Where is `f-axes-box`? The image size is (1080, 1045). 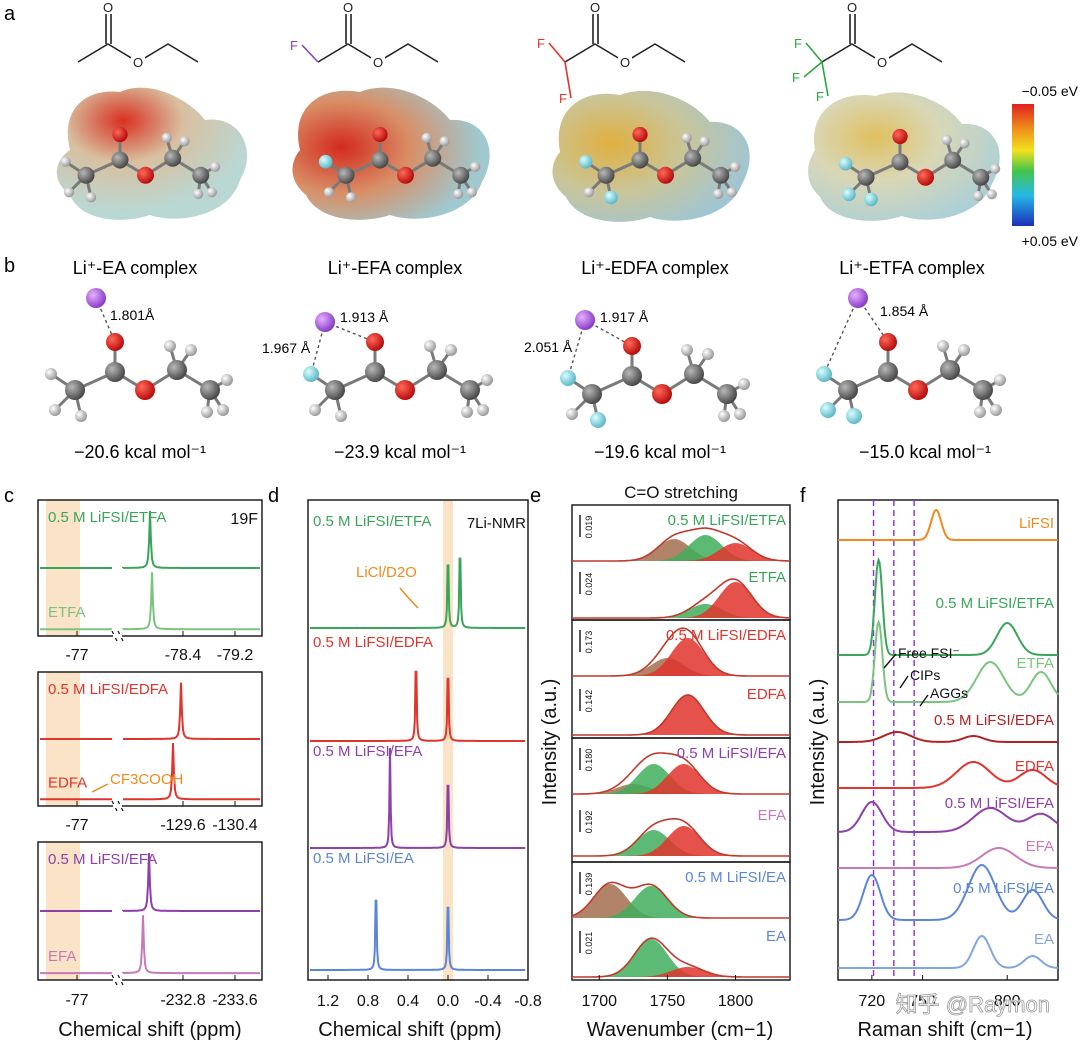
f-axes-box is located at coordinates (948, 740).